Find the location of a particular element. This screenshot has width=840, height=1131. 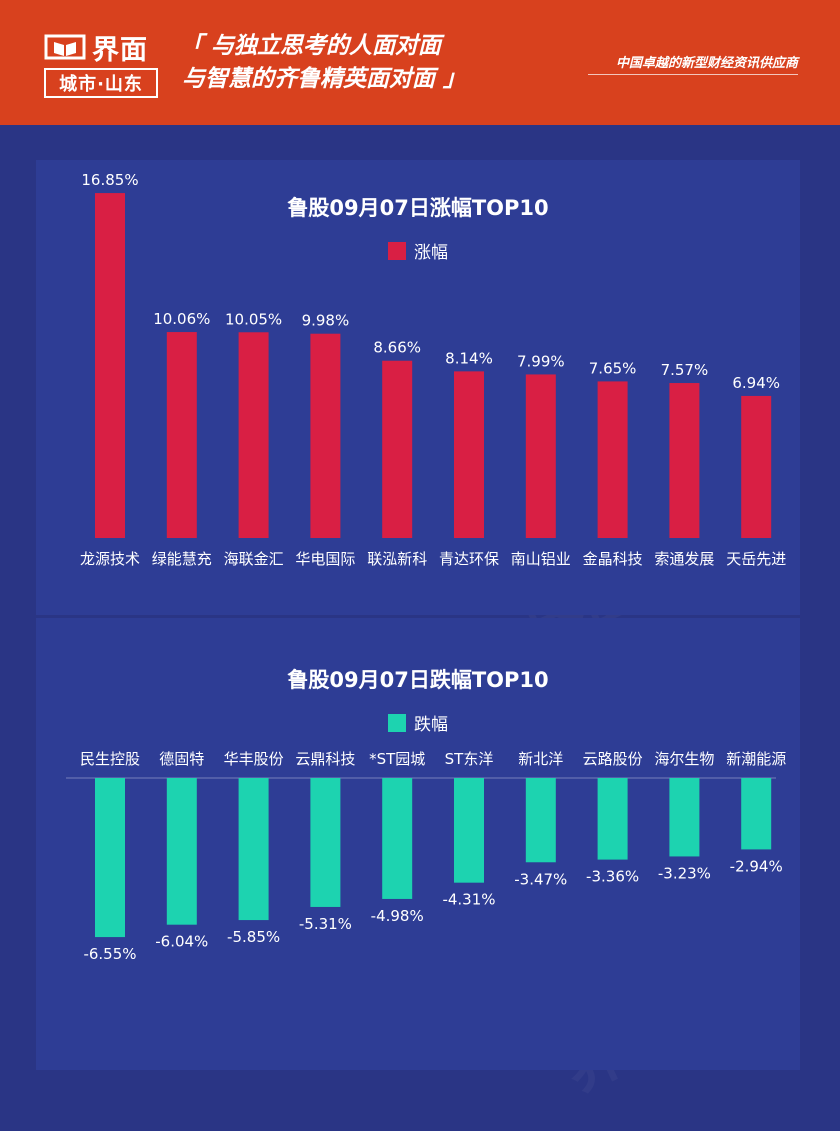

tagline: 中国卓越的新型财经资讯供应商 is located at coordinates (706, 63).